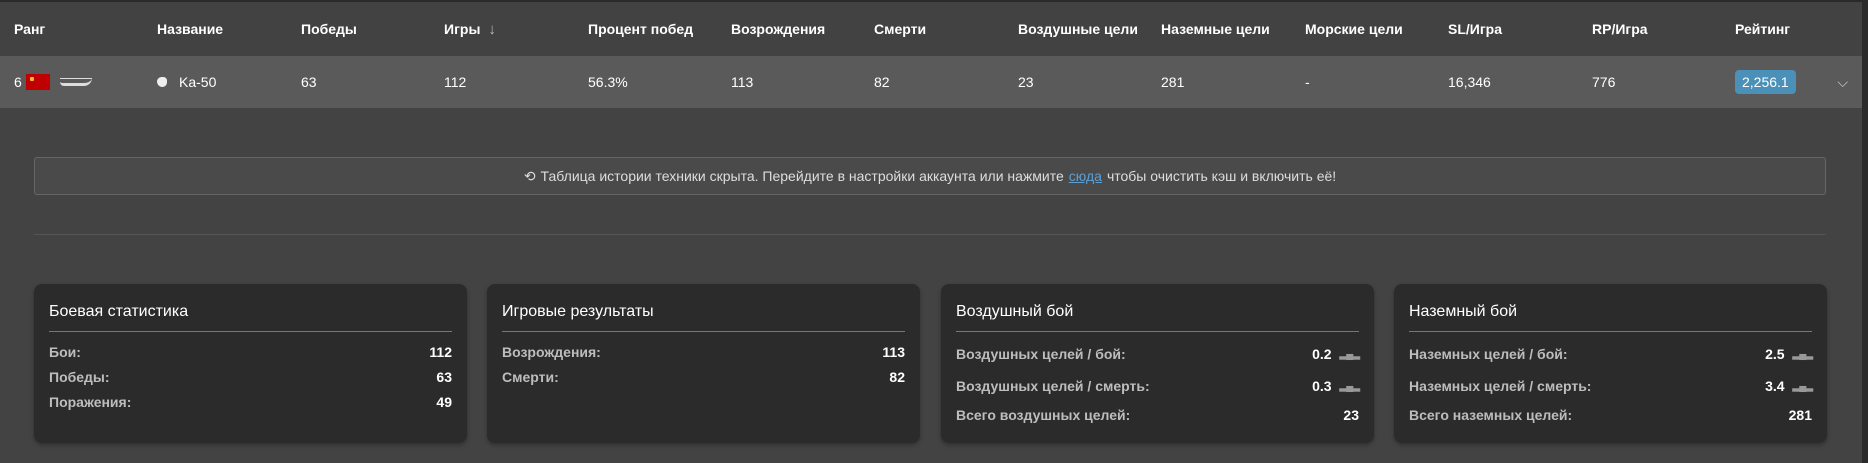 This screenshot has height=463, width=1868. I want to click on stat-row: Бои: 112, so click(250, 351).